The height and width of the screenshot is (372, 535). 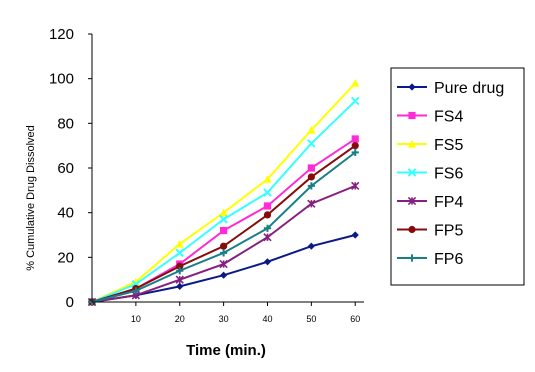 I want to click on legend-label-fp4: FP4, so click(x=448, y=202).